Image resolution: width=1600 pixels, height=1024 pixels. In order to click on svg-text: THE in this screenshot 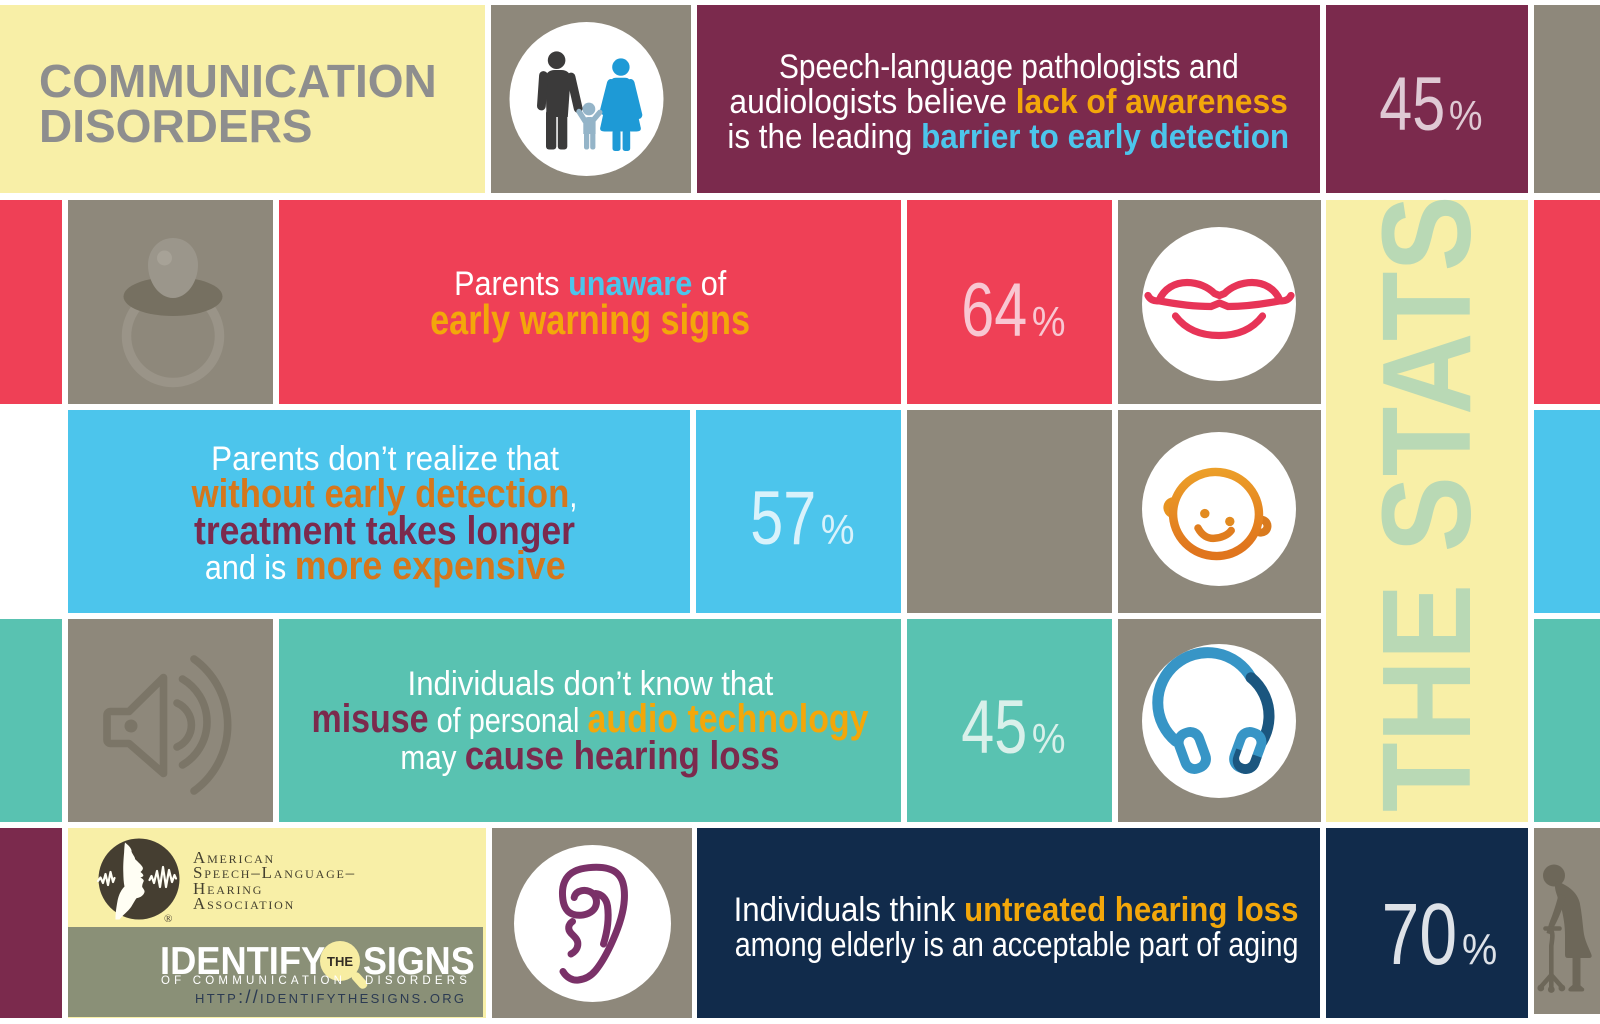, I will do `click(340, 961)`.